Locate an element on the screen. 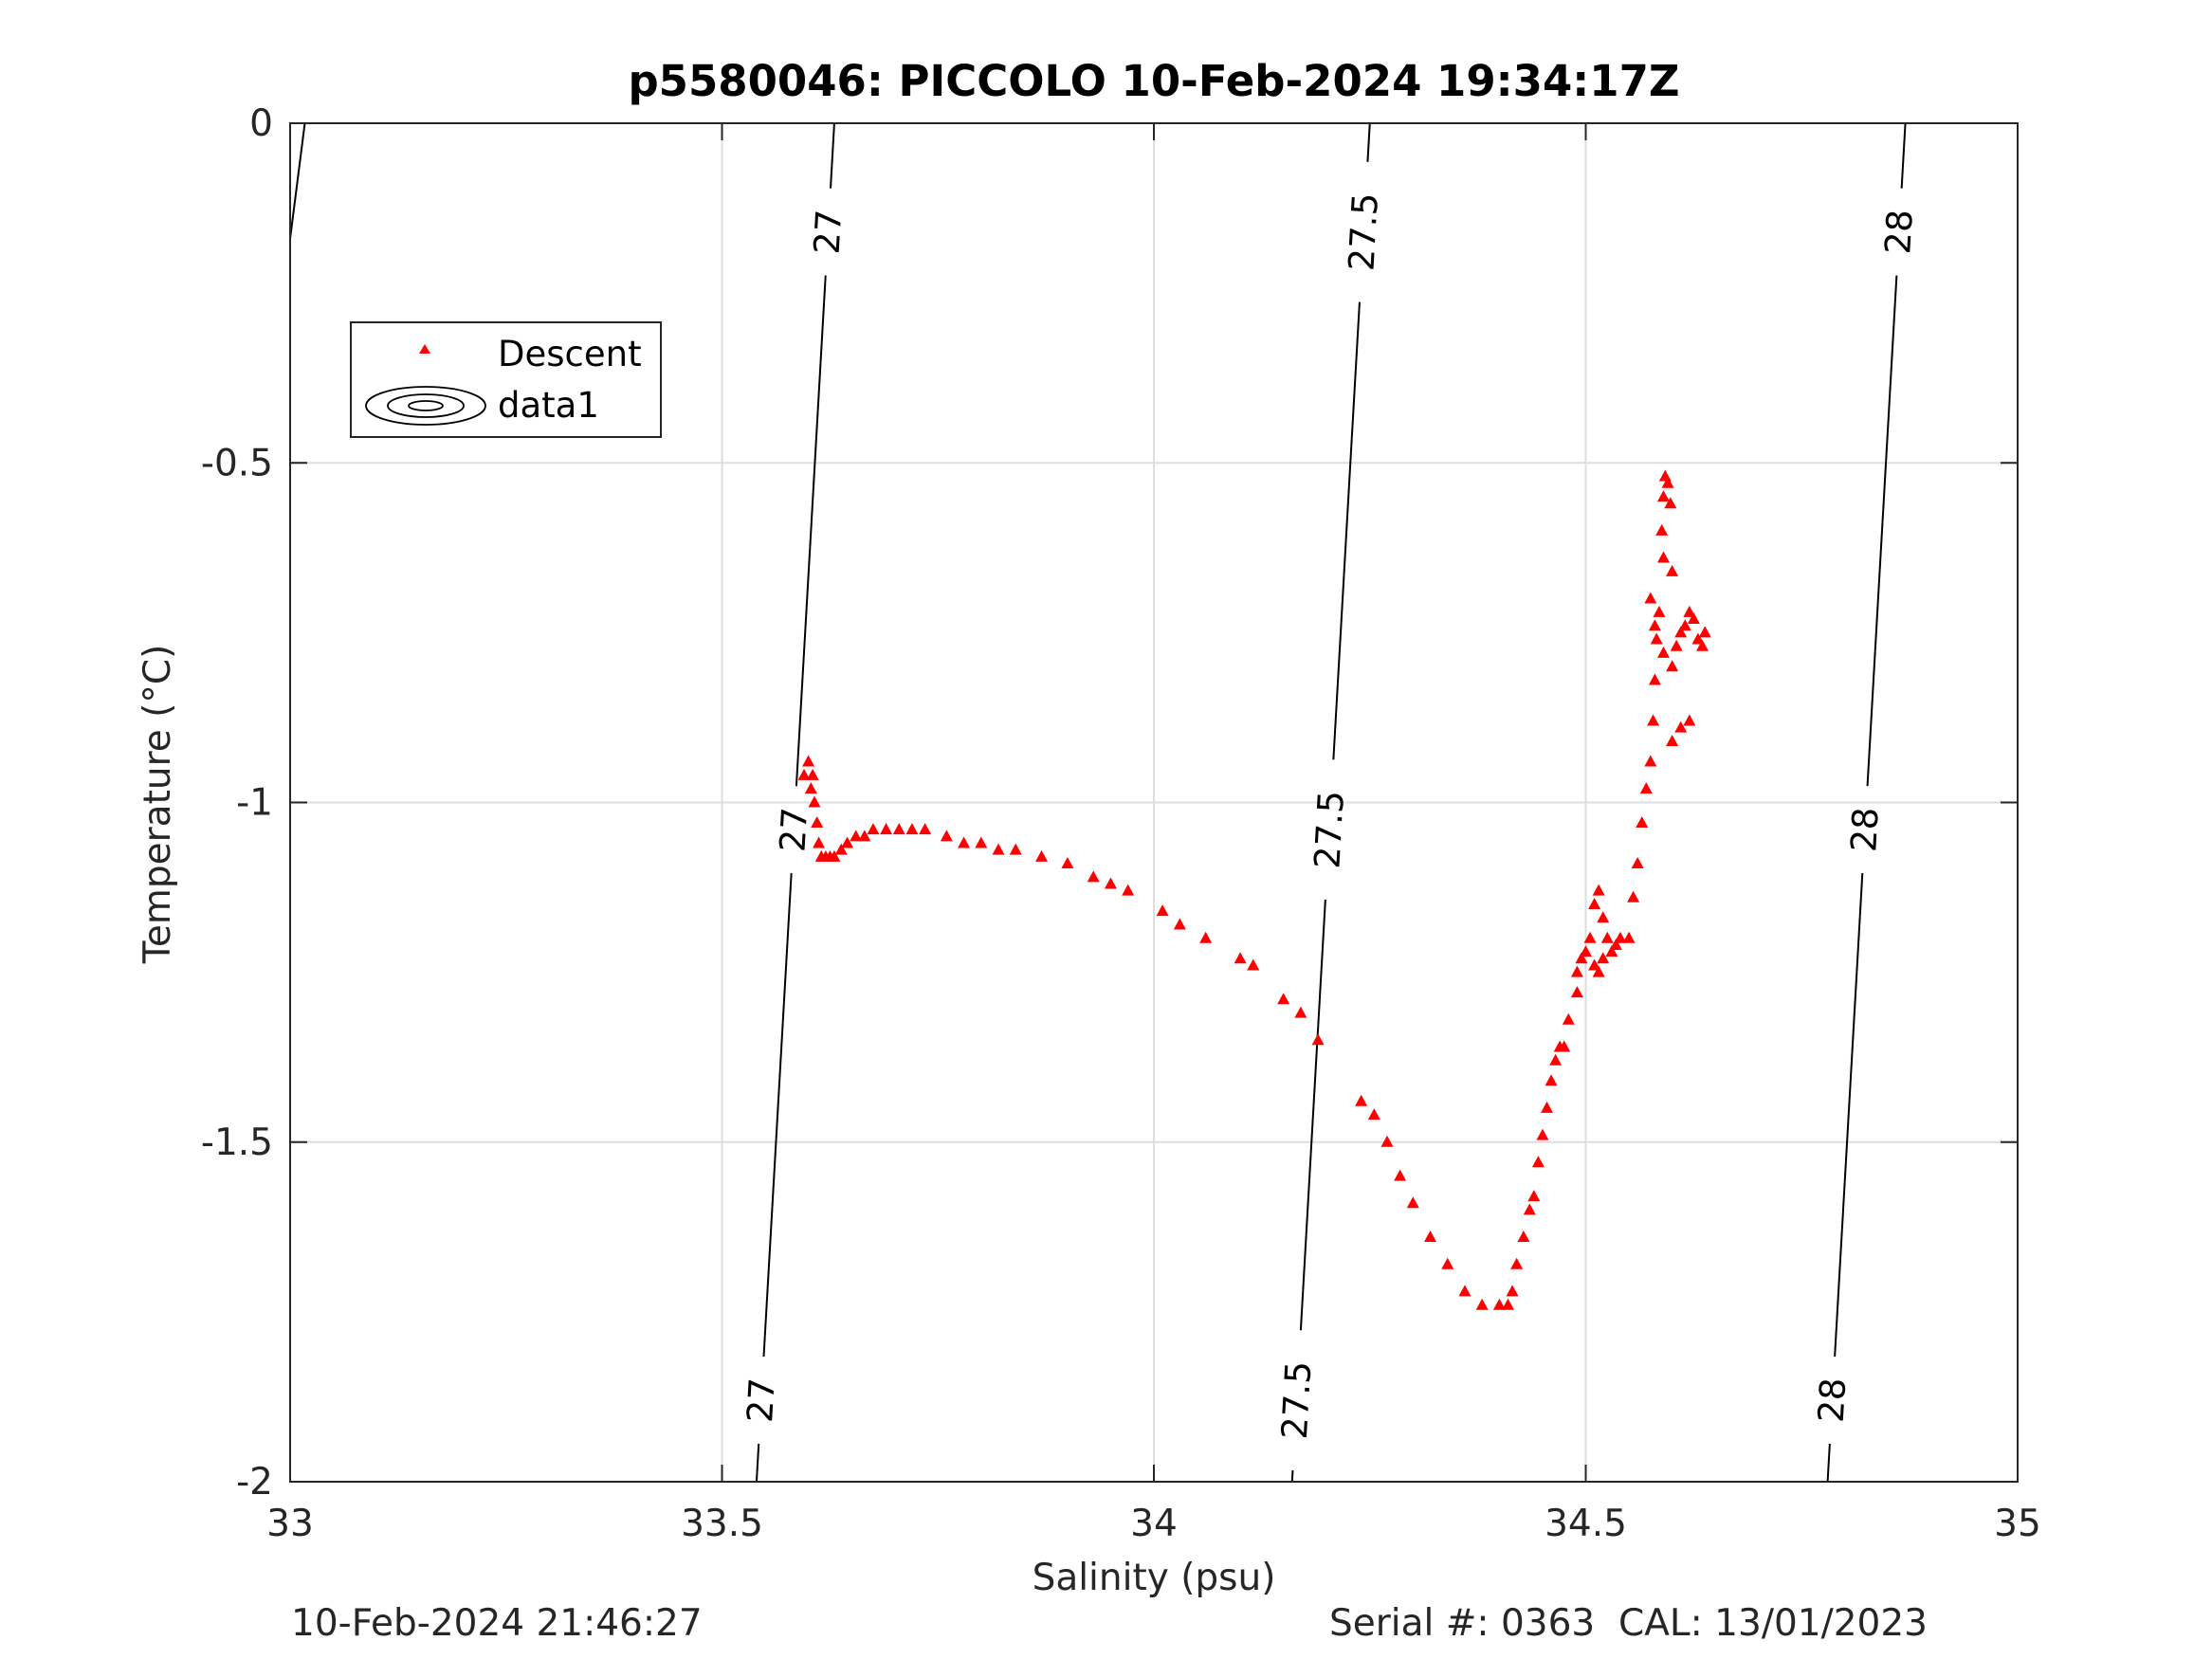 This screenshot has width=2212, height=1659. y-tick-labels: -2 -1.5 -1 -0.5 0 is located at coordinates (237, 803).